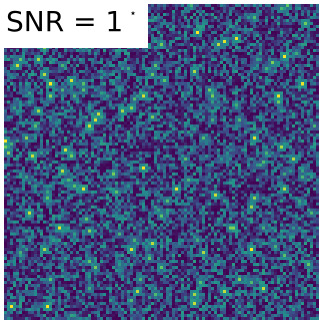  What do you see at coordinates (65, 21) in the screenshot?
I see `snr-label-text: SNR = 1` at bounding box center [65, 21].